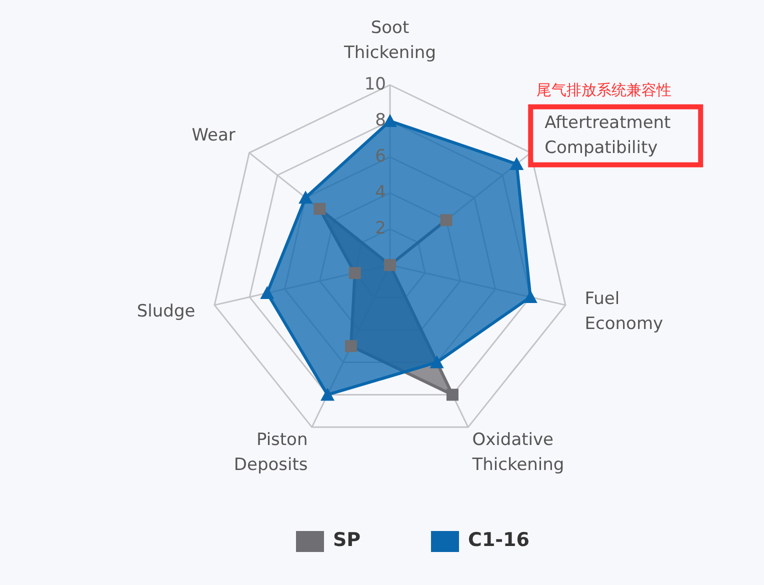 The image size is (764, 585). I want to click on y-tick-label: 8, so click(380, 120).